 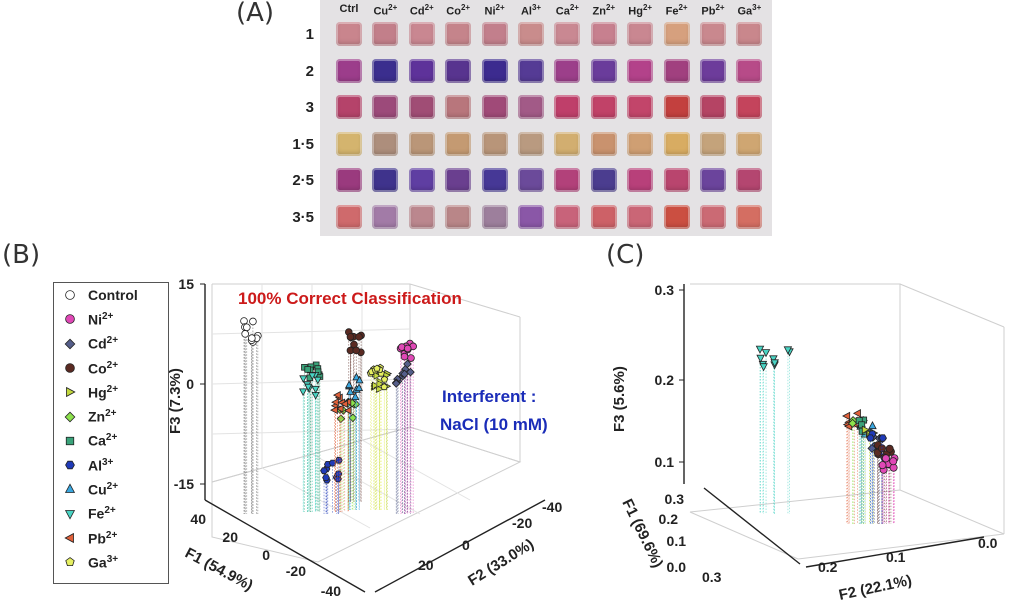 What do you see at coordinates (103, 368) in the screenshot?
I see `legend-label: Co2+` at bounding box center [103, 368].